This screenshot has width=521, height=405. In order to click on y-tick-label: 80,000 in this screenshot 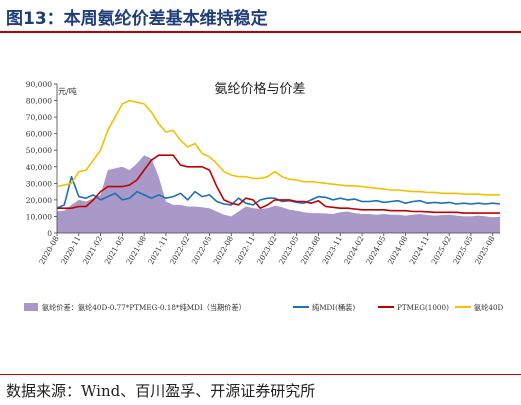, I will do `click(39, 101)`.